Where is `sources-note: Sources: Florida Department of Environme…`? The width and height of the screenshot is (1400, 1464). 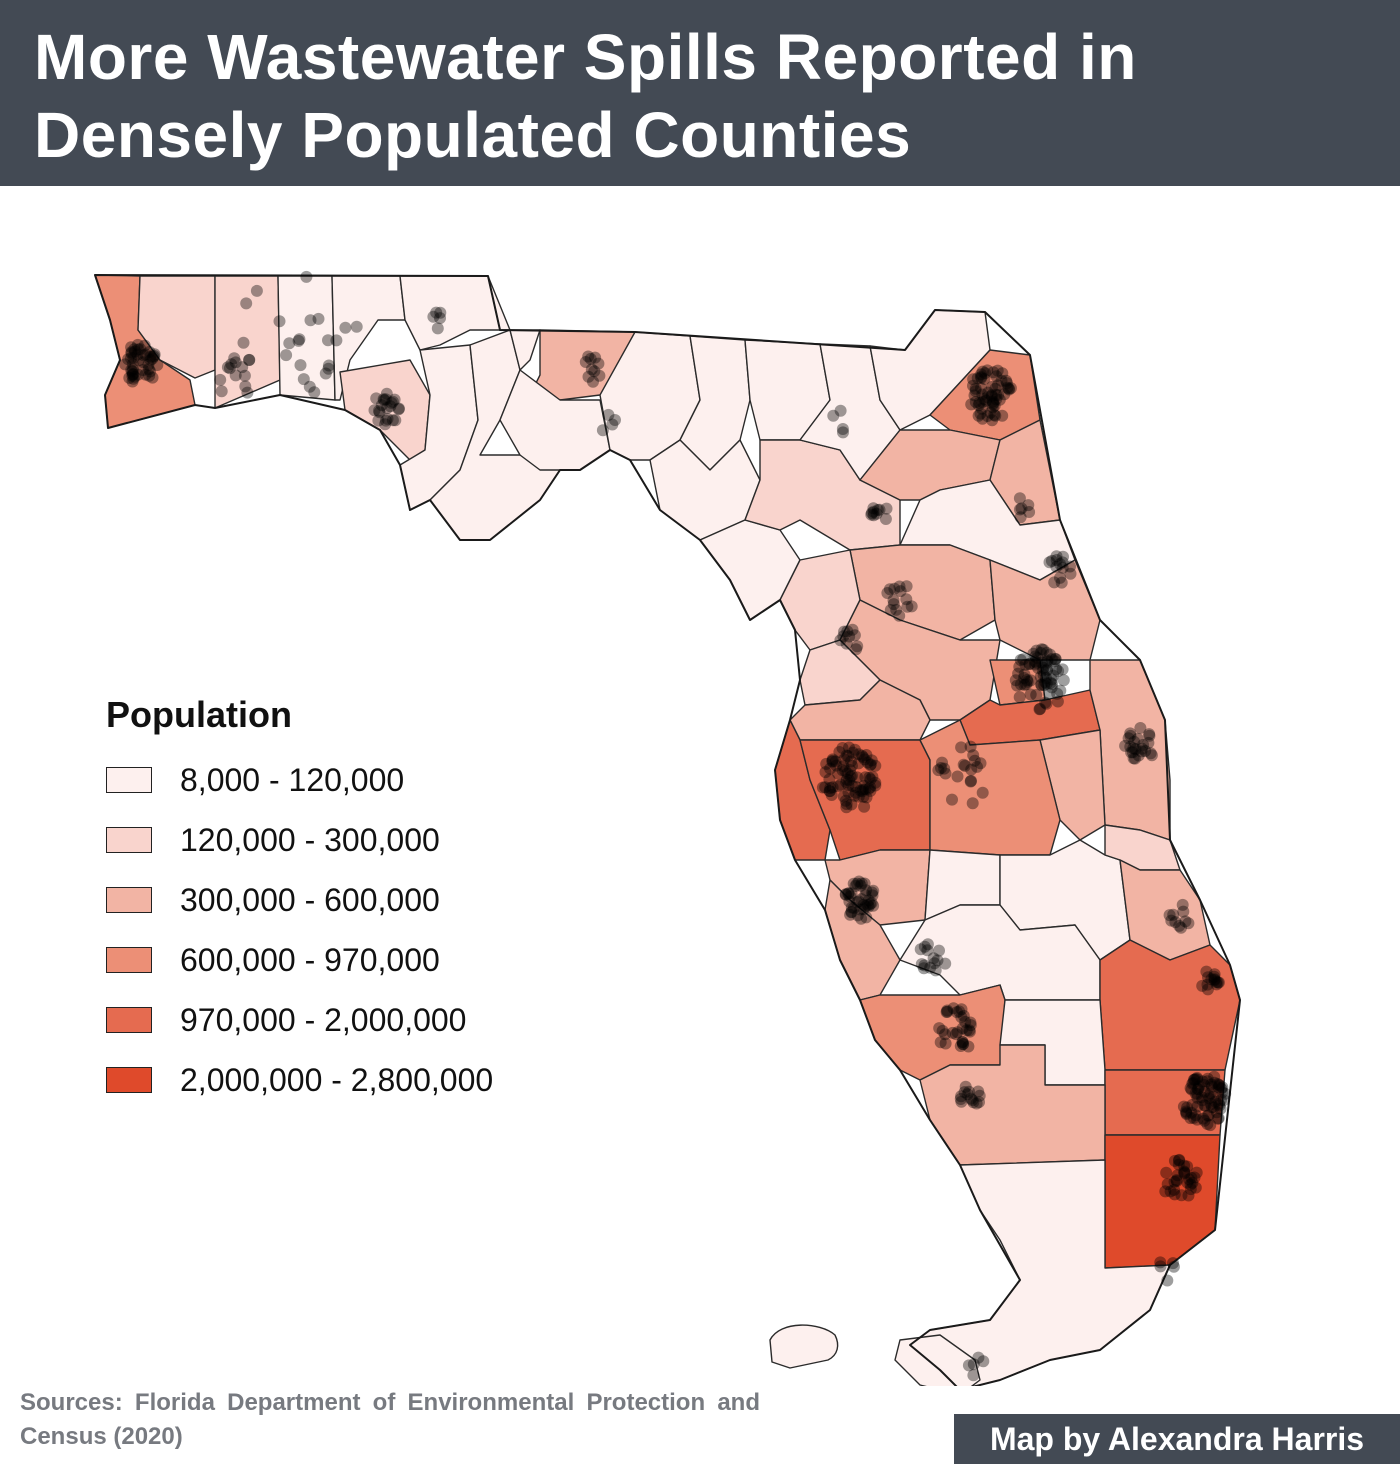 sources-note: Sources: Florida Department of Environme… is located at coordinates (390, 1419).